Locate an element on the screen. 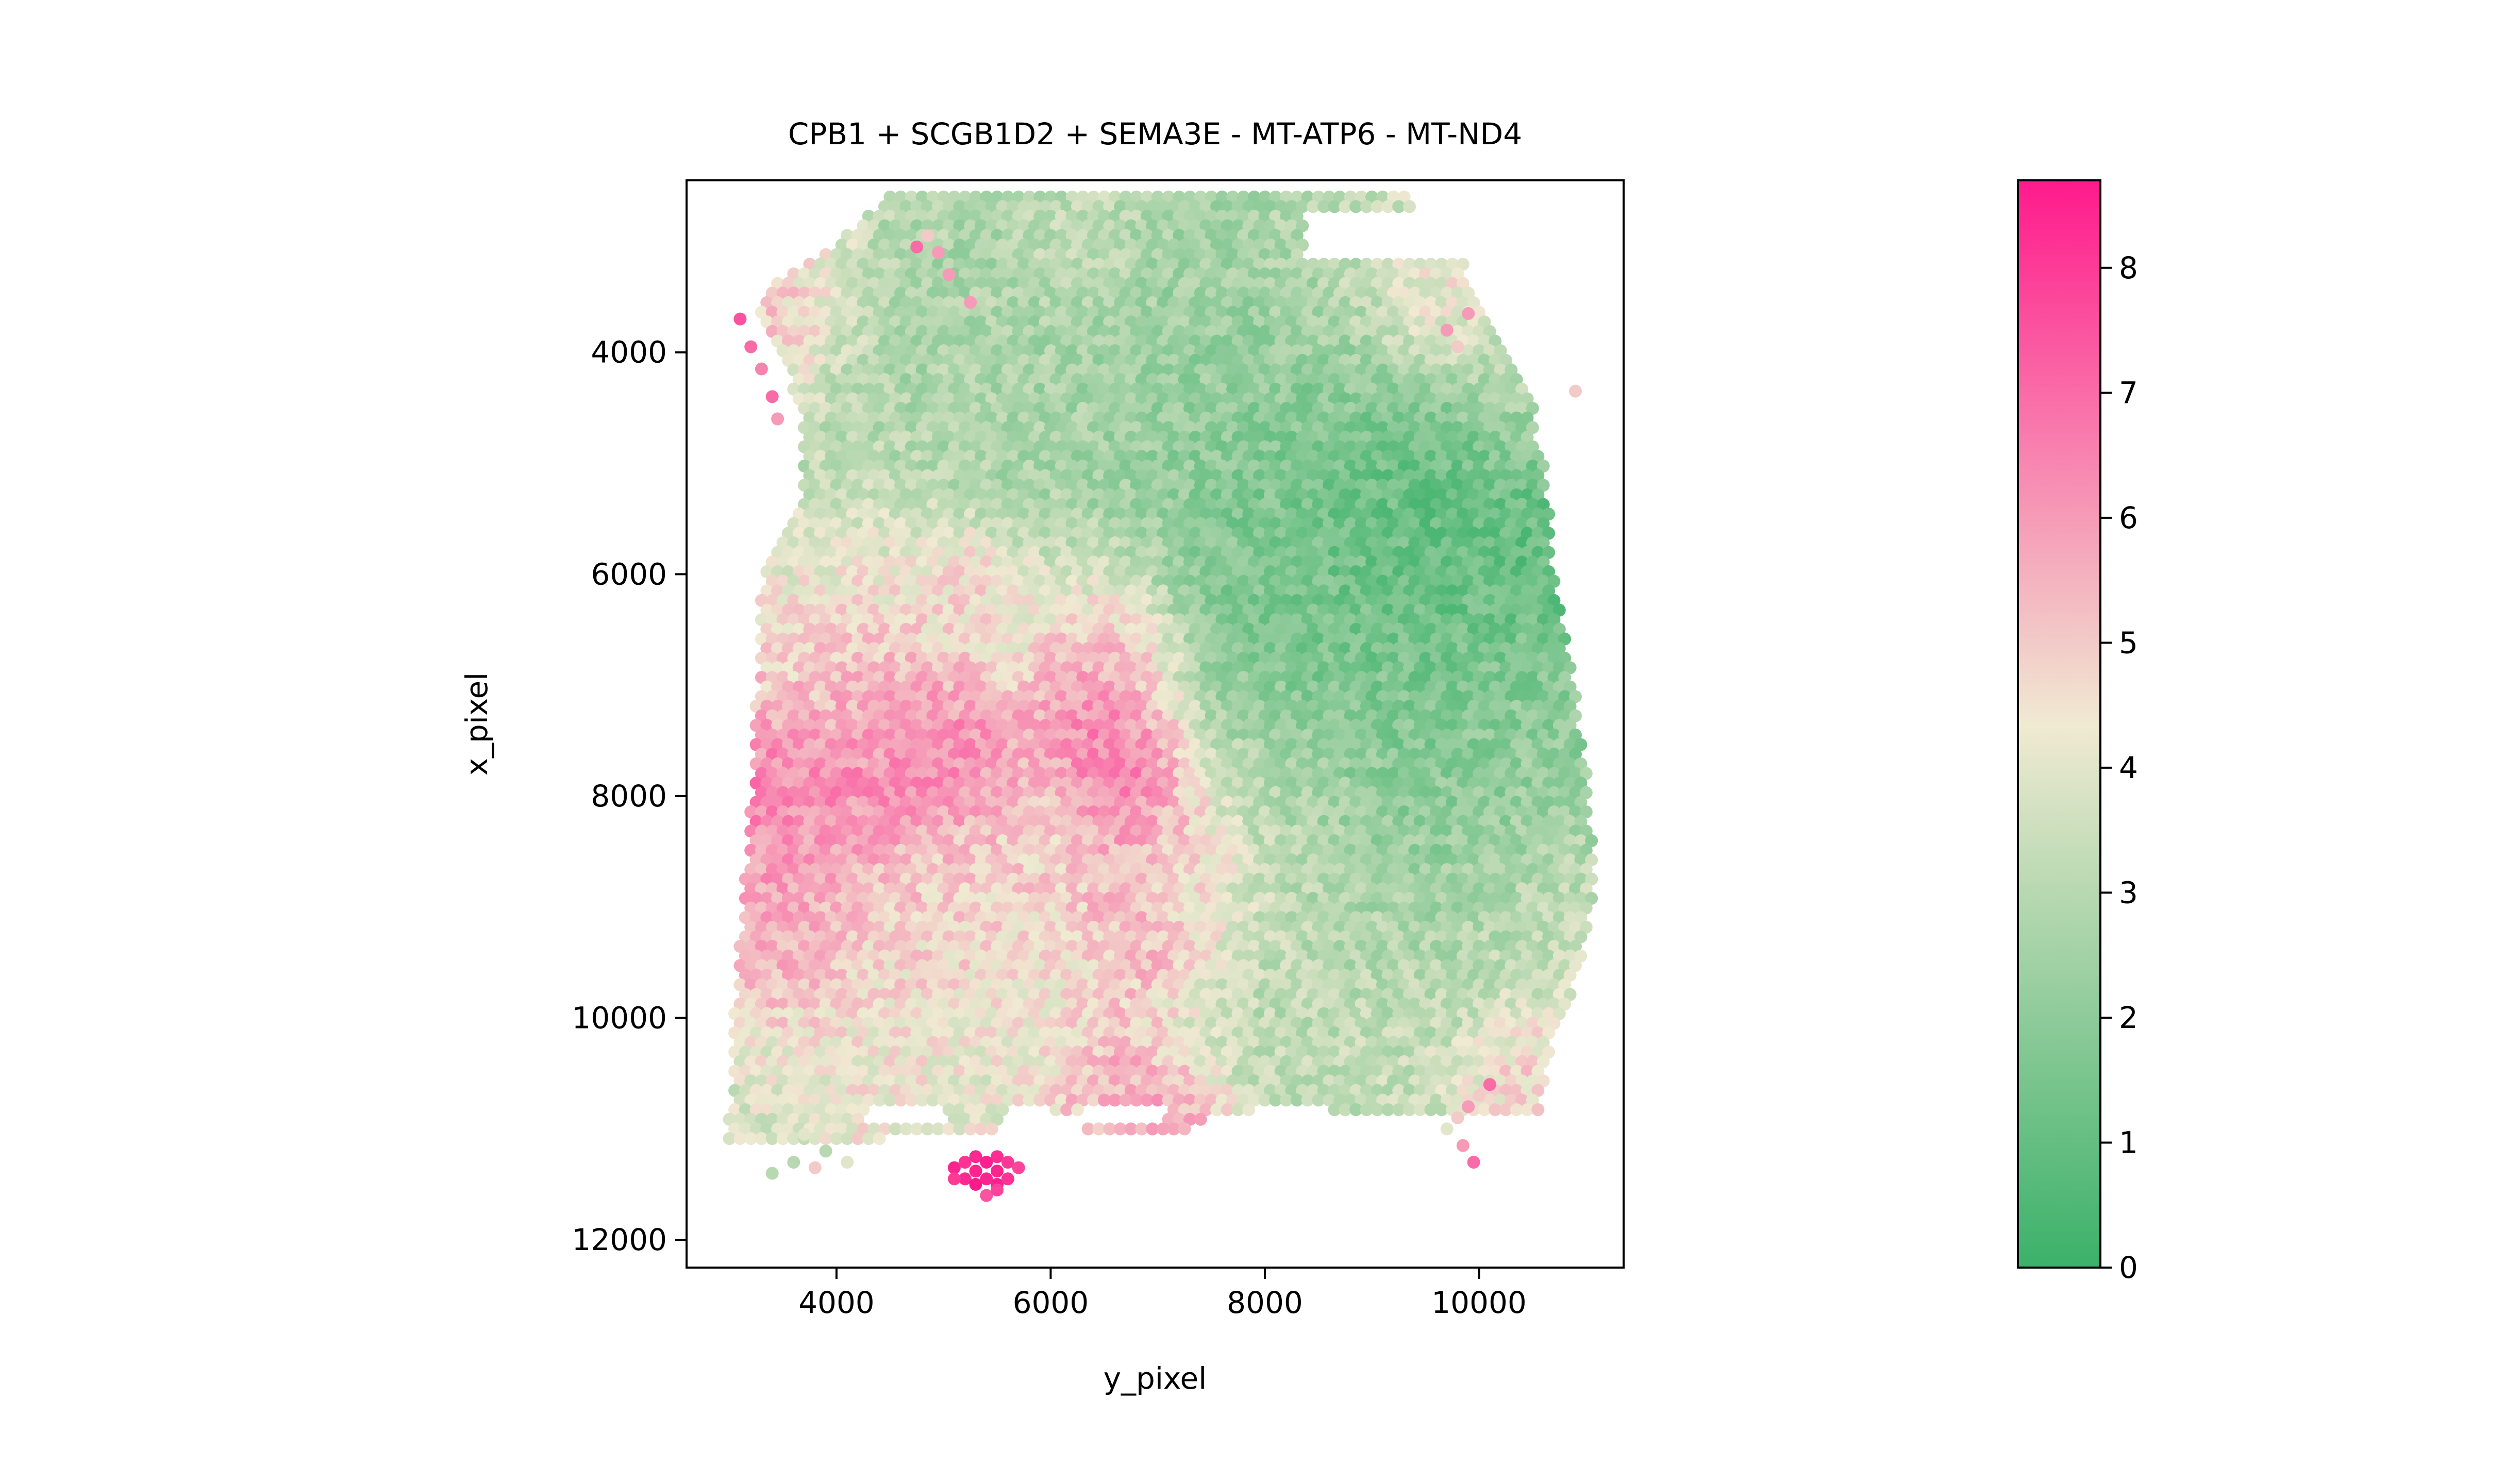 The width and height of the screenshot is (2505, 1484). spot is located at coordinates (1409, 206).